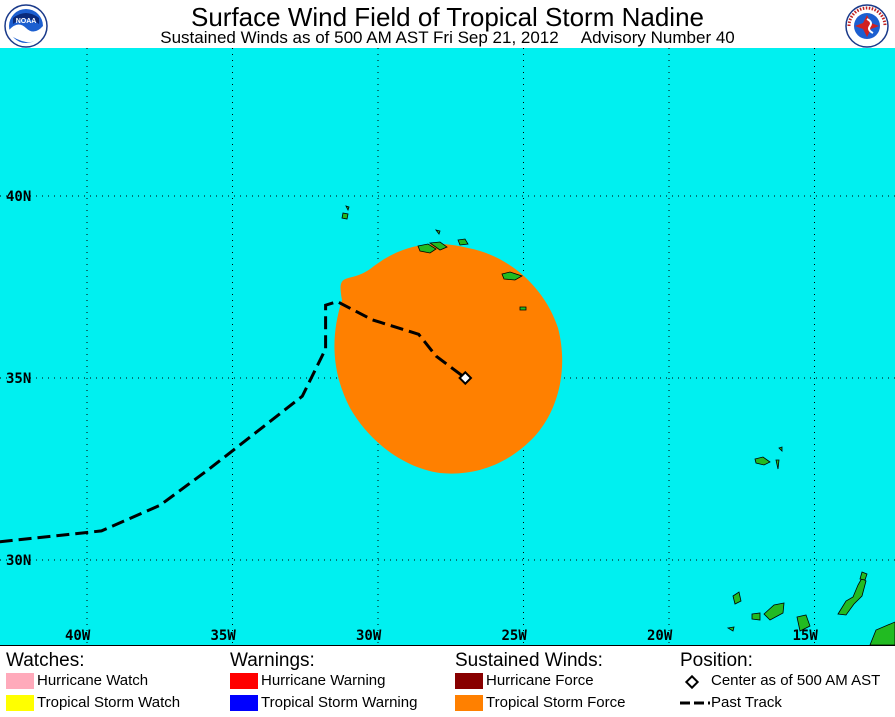 This screenshot has height=717, width=895. I want to click on lon-tick-label: 30W, so click(369, 636).